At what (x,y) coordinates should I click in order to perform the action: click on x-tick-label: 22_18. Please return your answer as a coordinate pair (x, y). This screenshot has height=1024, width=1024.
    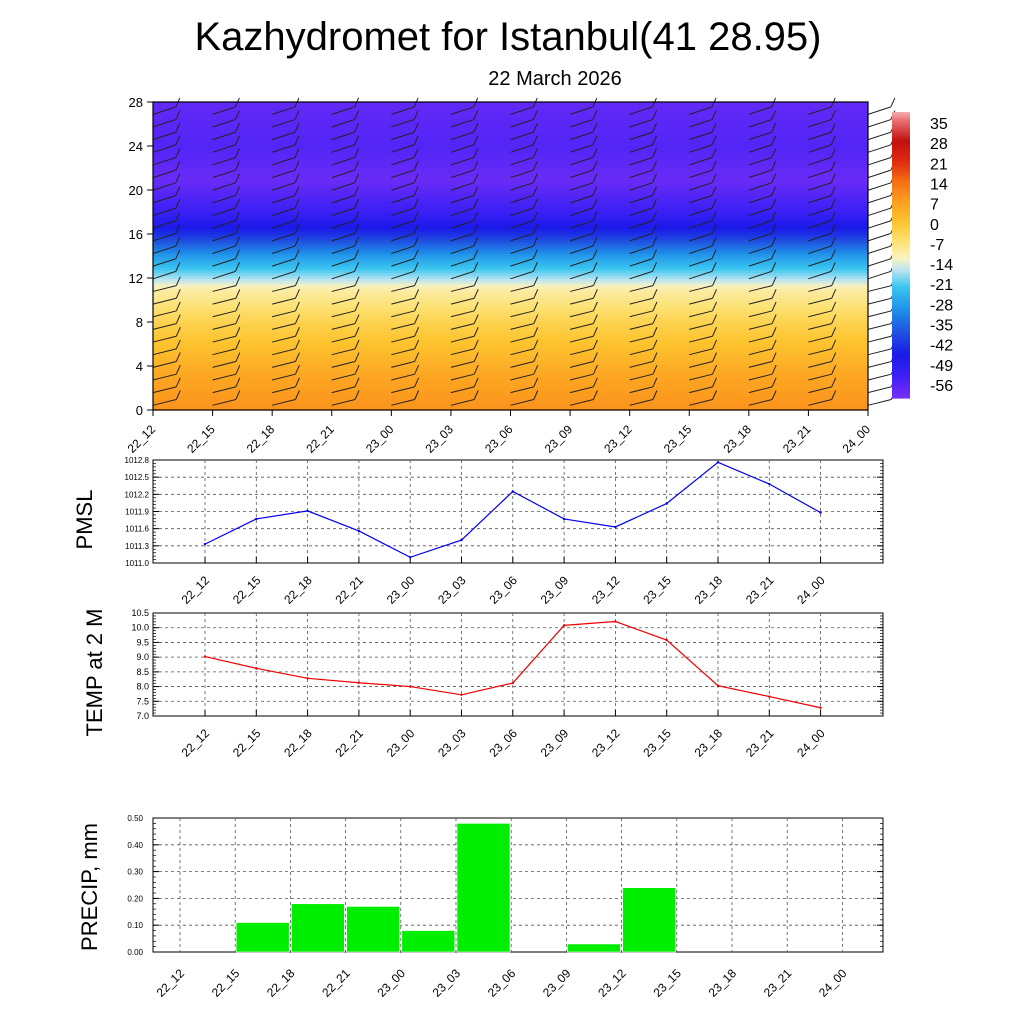
    Looking at the image, I should click on (298, 743).